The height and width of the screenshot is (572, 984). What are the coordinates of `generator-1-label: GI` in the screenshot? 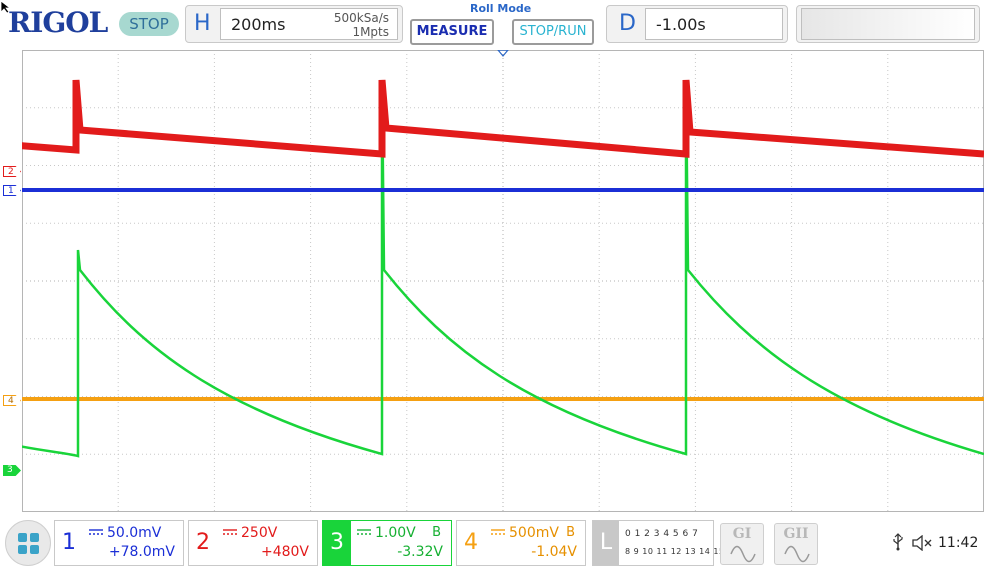 It's located at (742, 534).